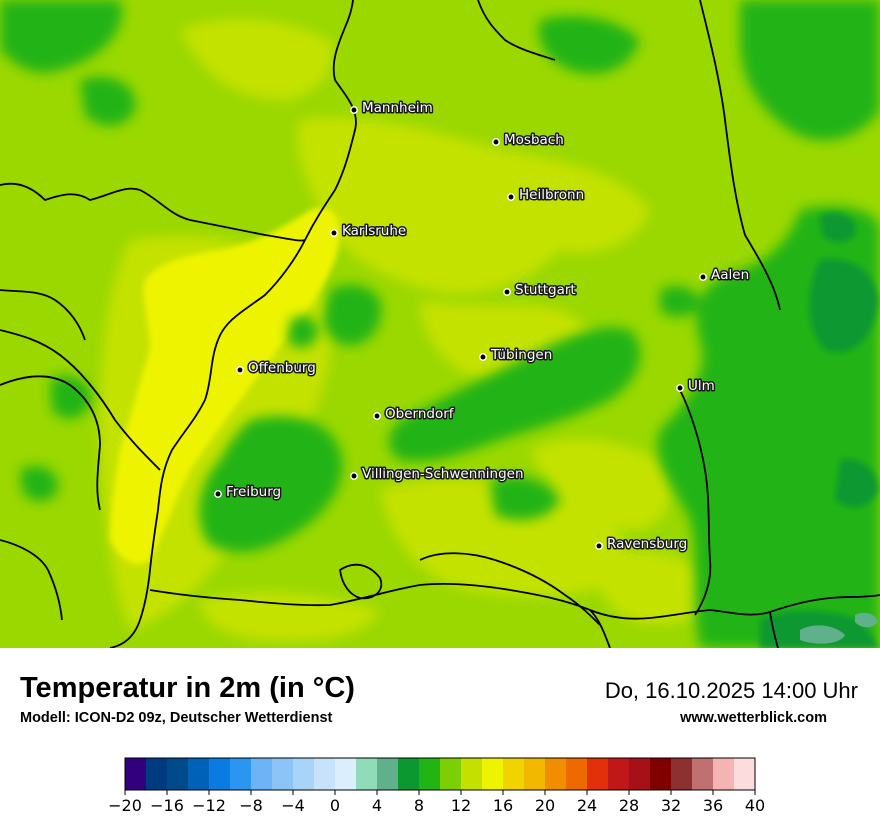 Image resolution: width=880 pixels, height=830 pixels. What do you see at coordinates (419, 805) in the screenshot?
I see `legend-tick-label: 8` at bounding box center [419, 805].